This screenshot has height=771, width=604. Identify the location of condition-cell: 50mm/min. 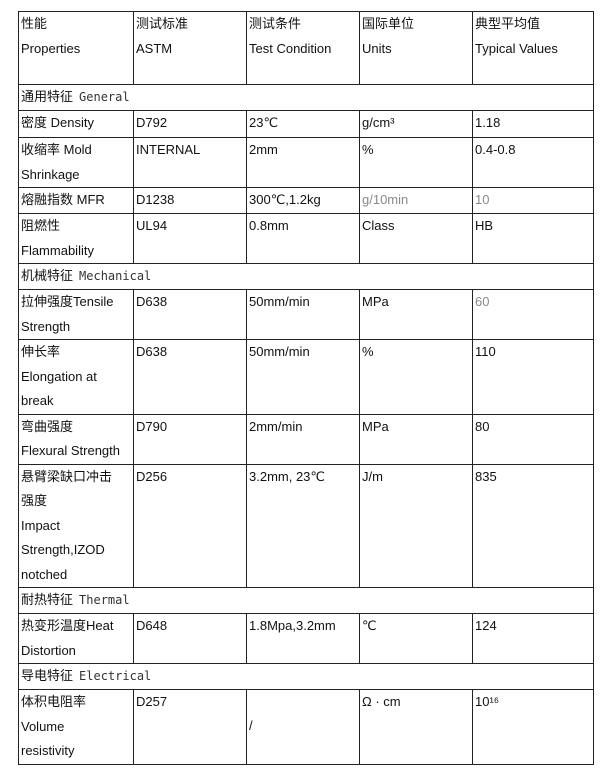
(303, 377).